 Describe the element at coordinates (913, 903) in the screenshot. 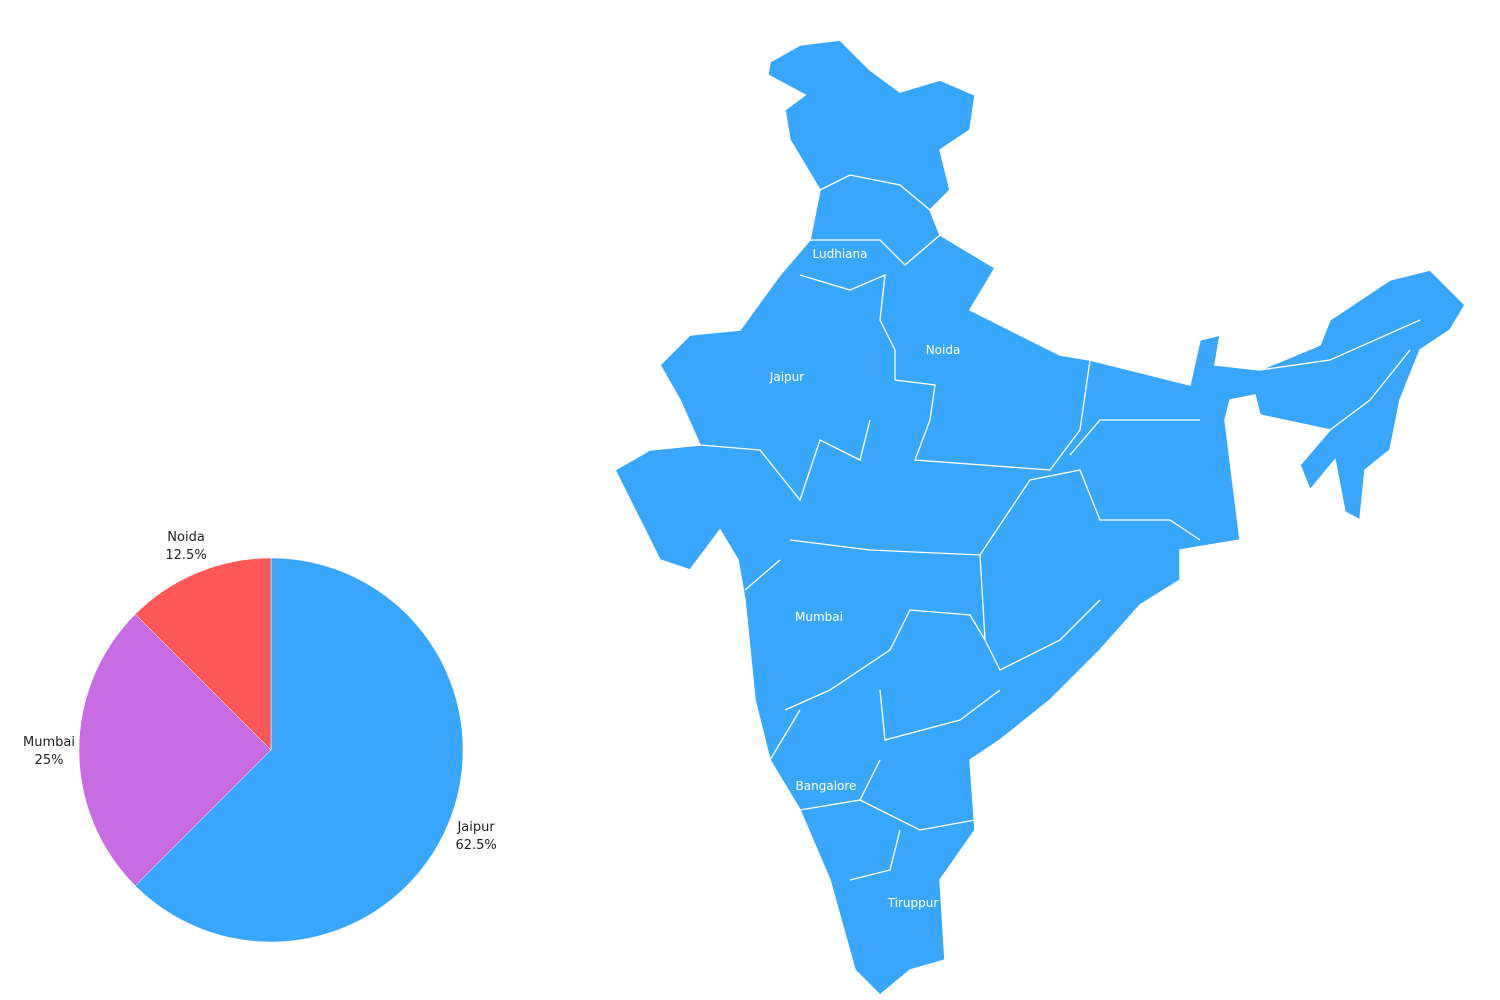

I see `map-label-tiruppur: Tiruppur` at that location.